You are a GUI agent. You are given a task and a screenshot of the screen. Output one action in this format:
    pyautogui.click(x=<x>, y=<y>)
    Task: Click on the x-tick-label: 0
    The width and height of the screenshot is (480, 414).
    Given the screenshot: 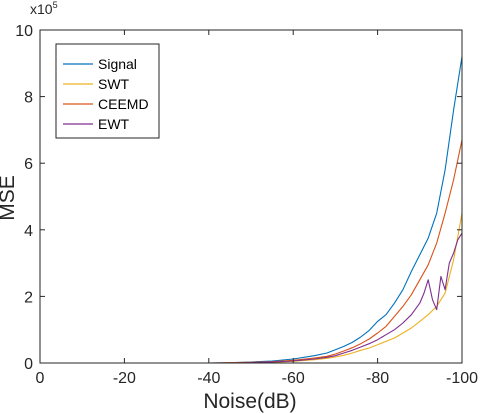 What is the action you would take?
    pyautogui.click(x=40, y=378)
    